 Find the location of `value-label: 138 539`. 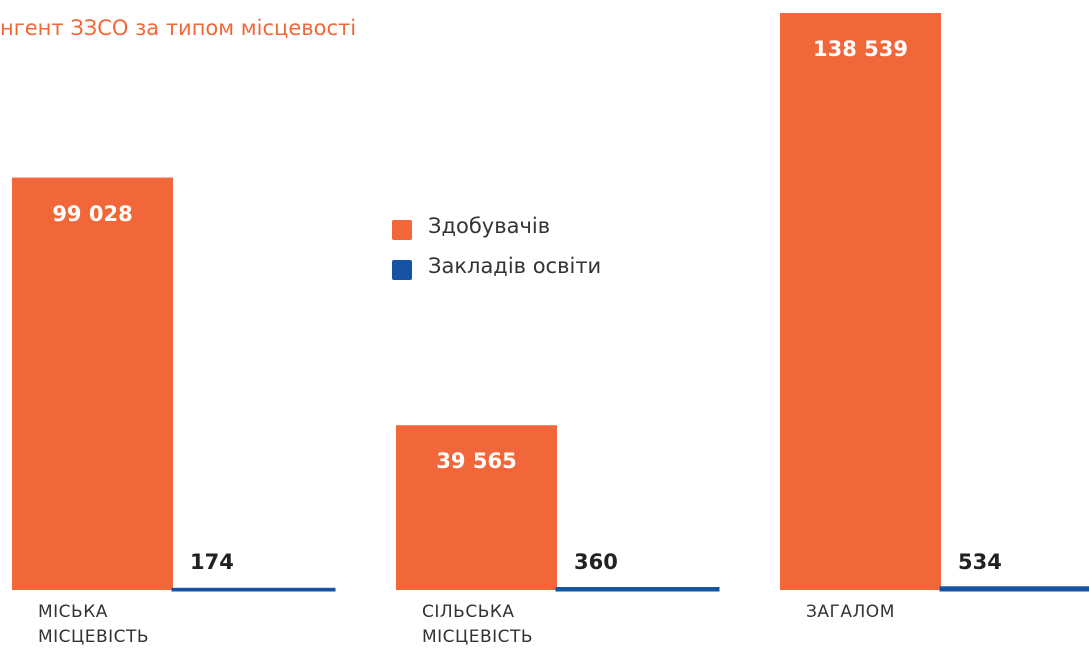

value-label: 138 539 is located at coordinates (860, 49).